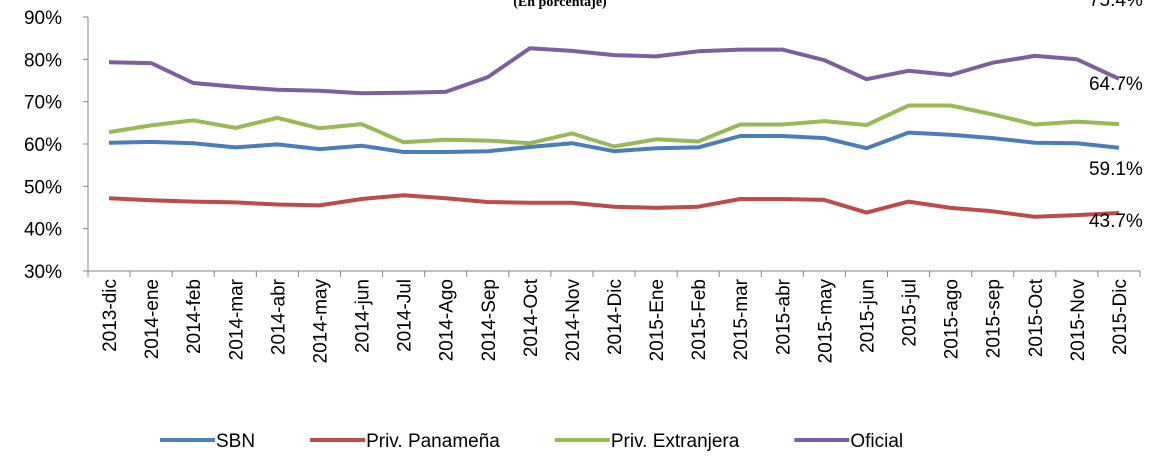 This screenshot has width=1174, height=461. Describe the element at coordinates (43, 145) in the screenshot. I see `y-tick-label: 60%` at that location.